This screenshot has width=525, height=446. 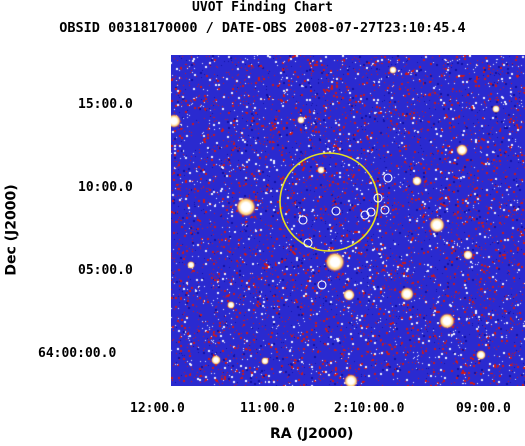 What do you see at coordinates (369, 408) in the screenshot?
I see `x-tick-label: 2:10:00.0` at bounding box center [369, 408].